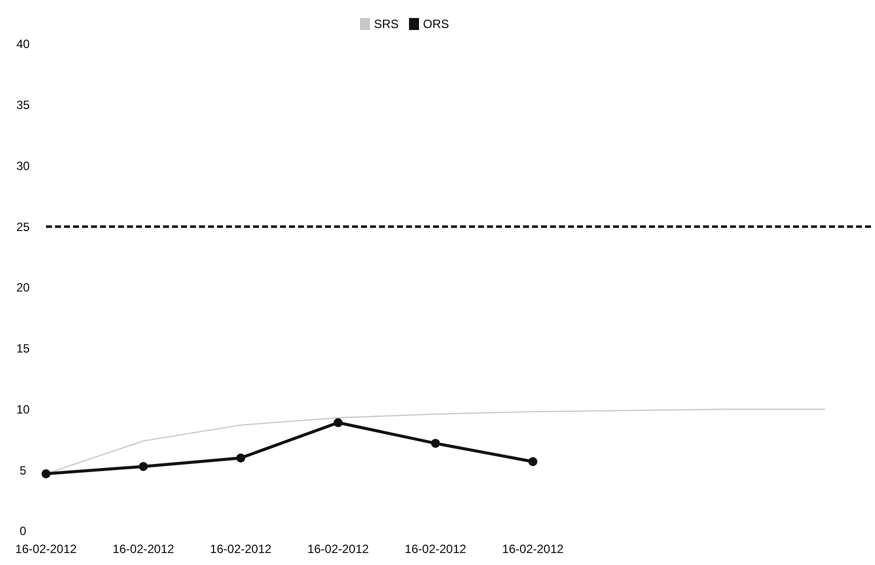 This screenshot has height=565, width=875. I want to click on y-tick-label: 15, so click(23, 349).